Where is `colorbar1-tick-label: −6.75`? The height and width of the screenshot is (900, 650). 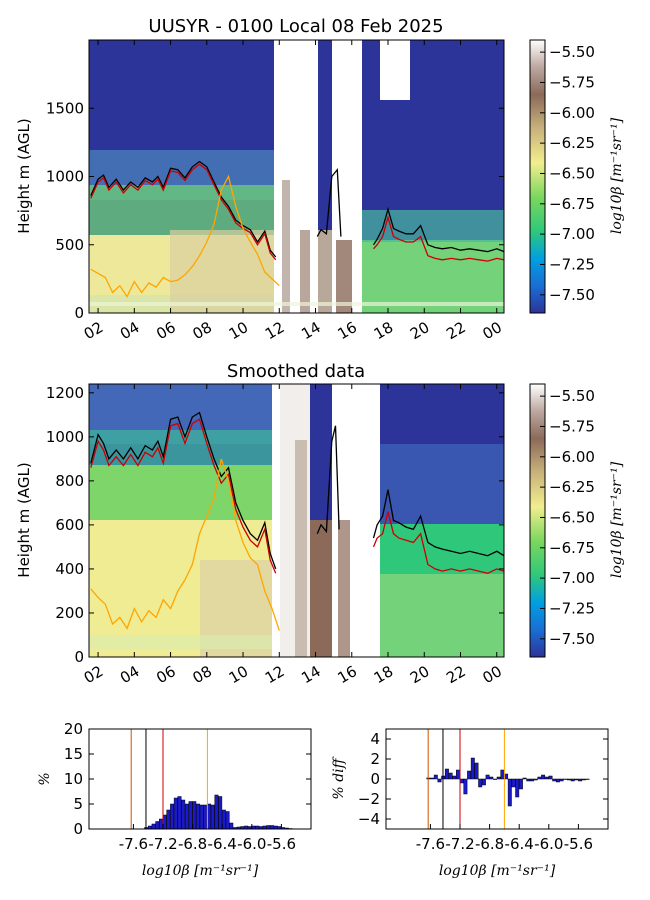
colorbar1-tick-label: −6.75 is located at coordinates (572, 204).